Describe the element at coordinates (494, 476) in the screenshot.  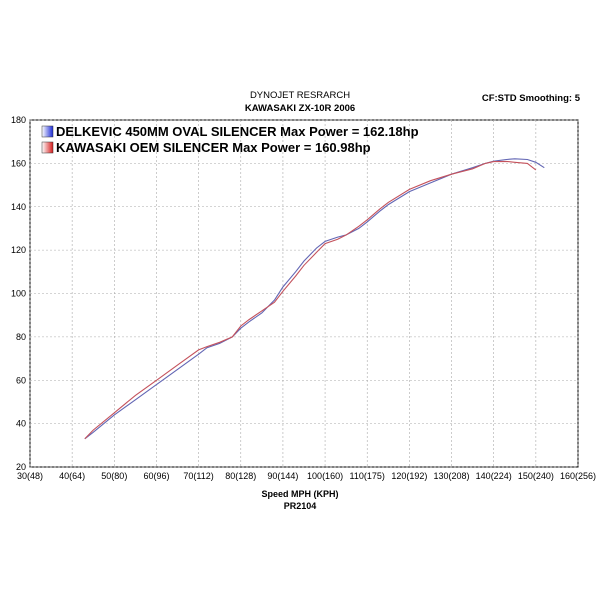
I see `x-tick-label: 140(224)` at that location.